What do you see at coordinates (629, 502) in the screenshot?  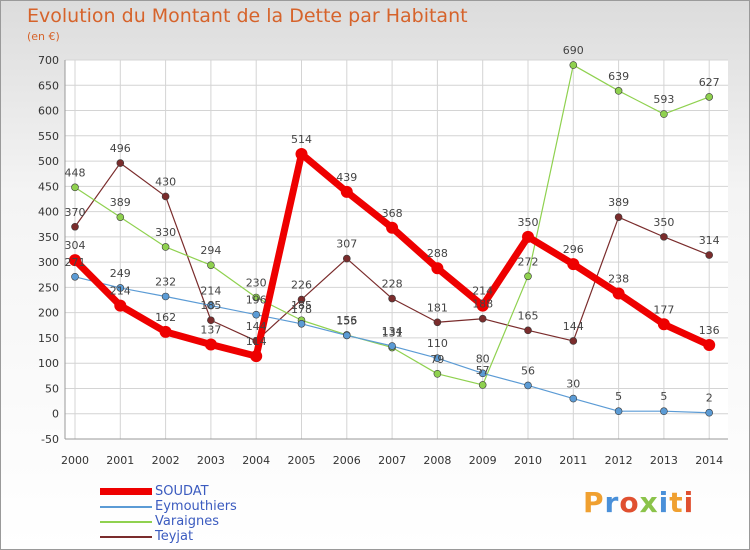 I see `logo-letter: o` at bounding box center [629, 502].